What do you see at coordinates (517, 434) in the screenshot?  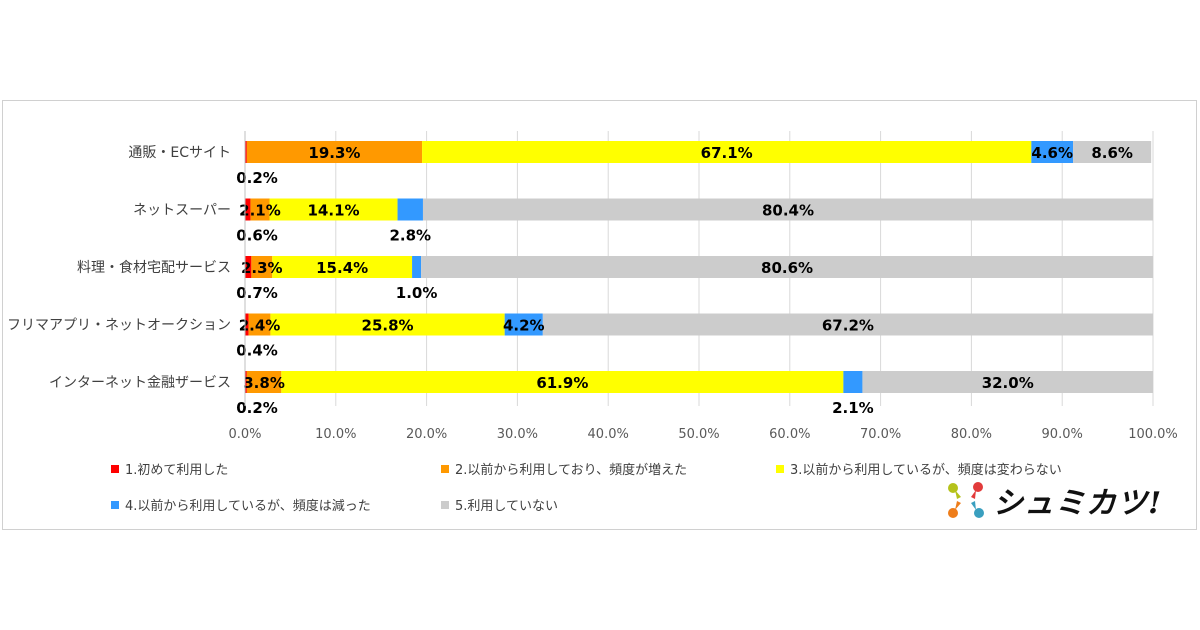 I see `x-tick-label: 30.0%` at bounding box center [517, 434].